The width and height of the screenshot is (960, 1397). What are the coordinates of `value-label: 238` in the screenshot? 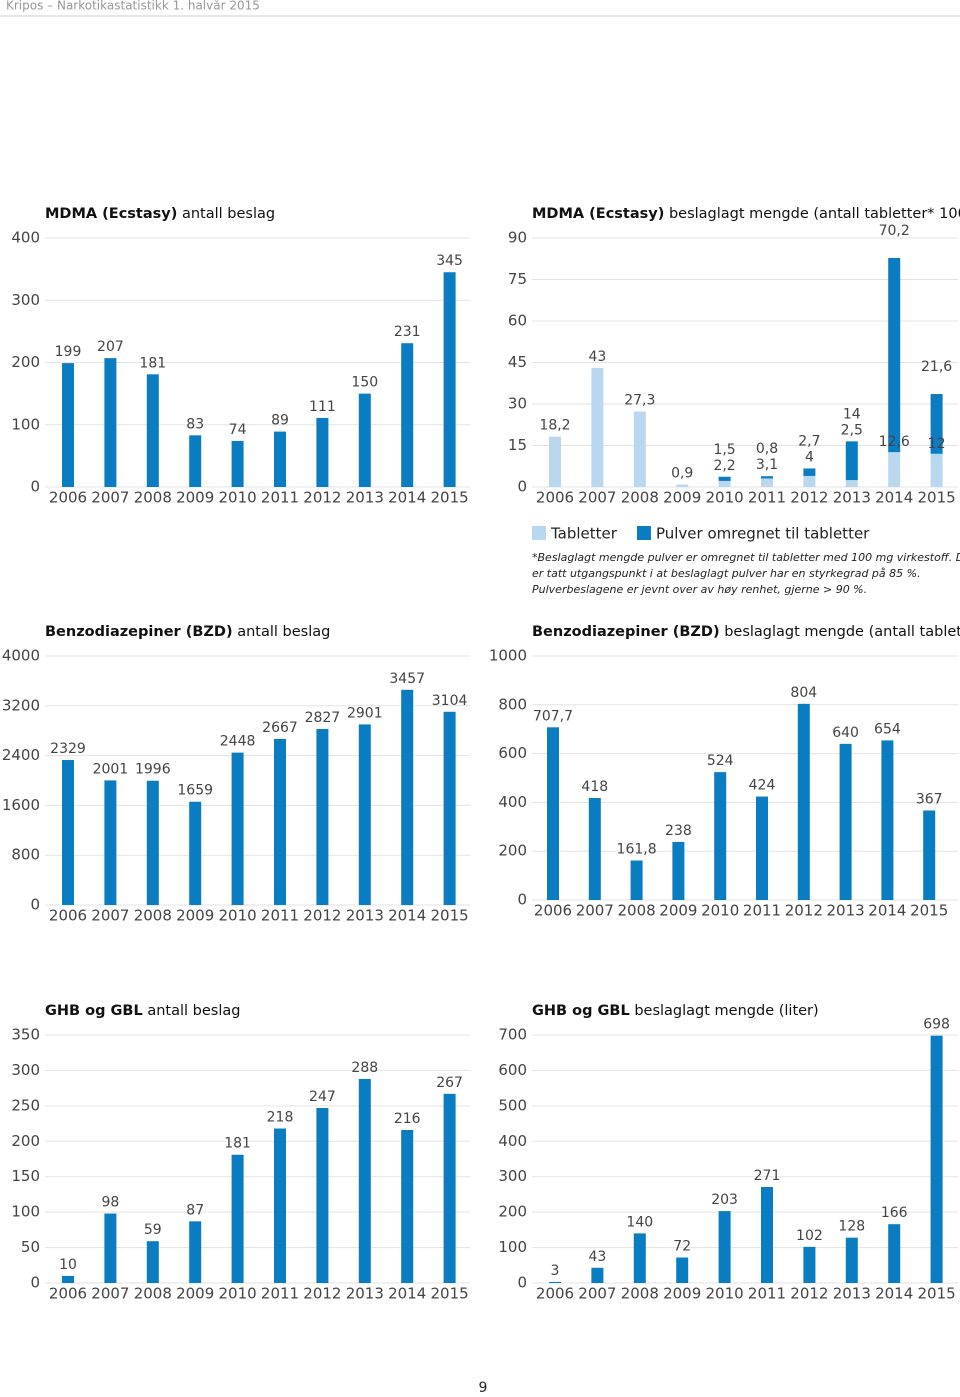 It's located at (678, 831).